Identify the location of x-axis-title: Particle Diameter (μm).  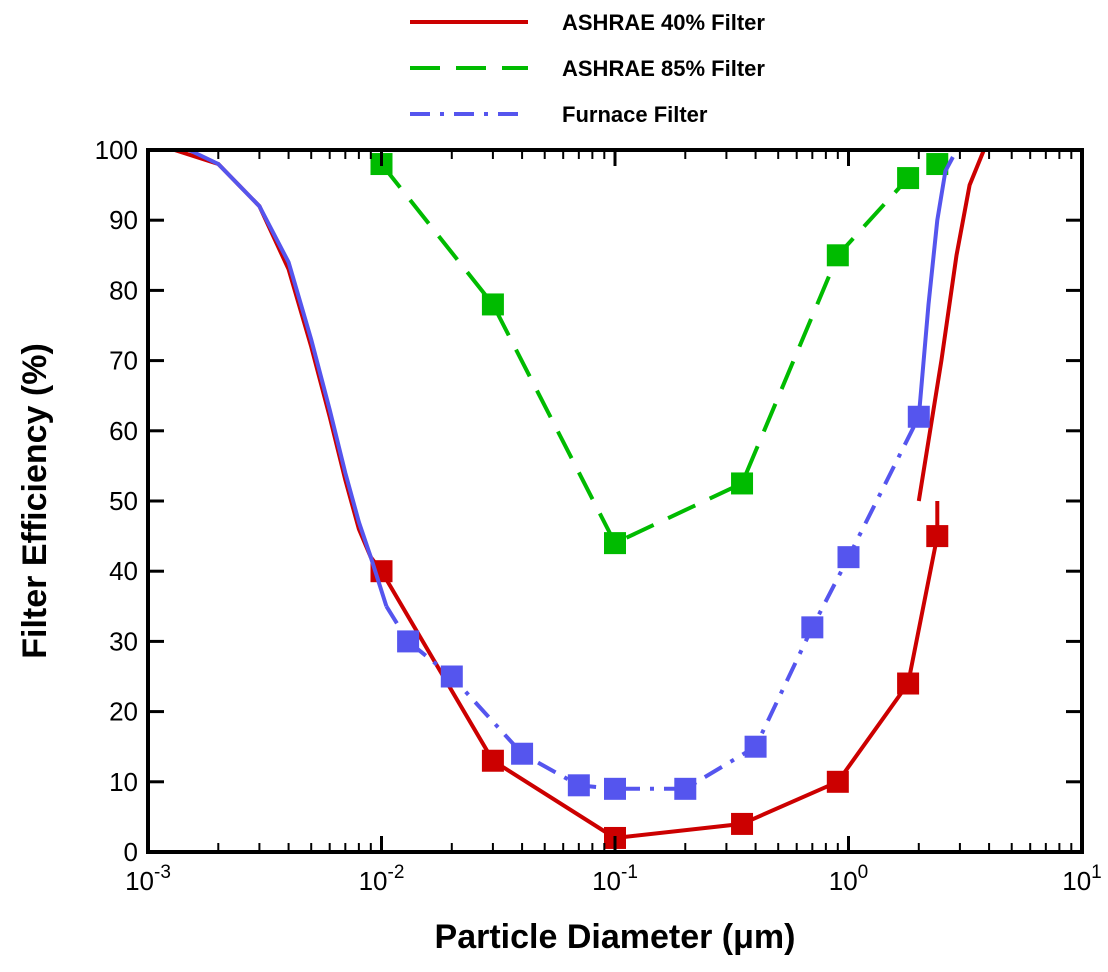
(615, 937).